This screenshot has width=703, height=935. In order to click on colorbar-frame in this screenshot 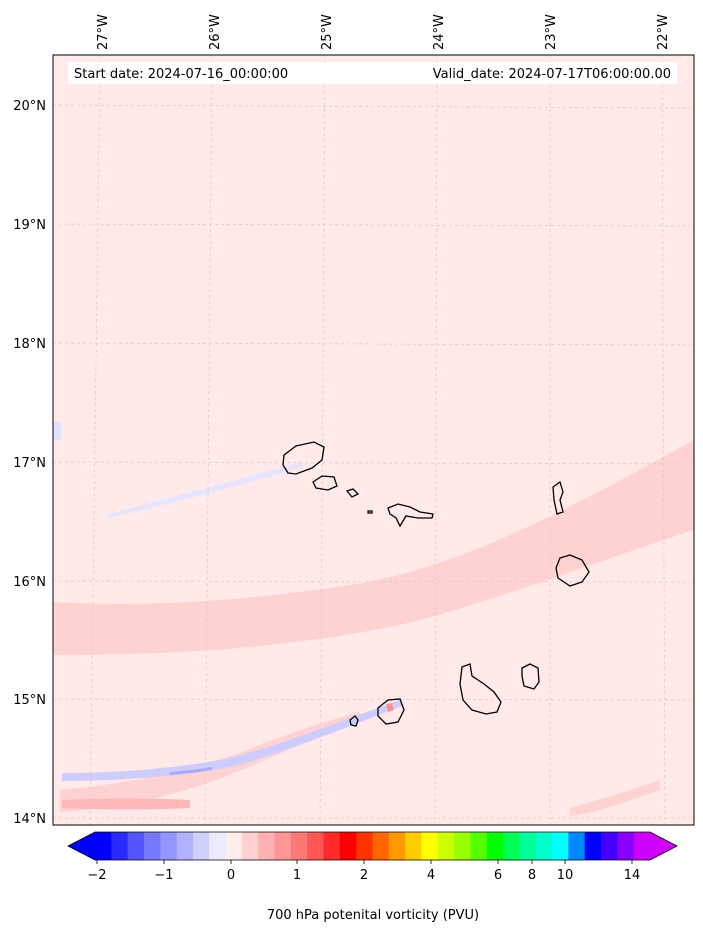, I will do `click(372, 846)`.